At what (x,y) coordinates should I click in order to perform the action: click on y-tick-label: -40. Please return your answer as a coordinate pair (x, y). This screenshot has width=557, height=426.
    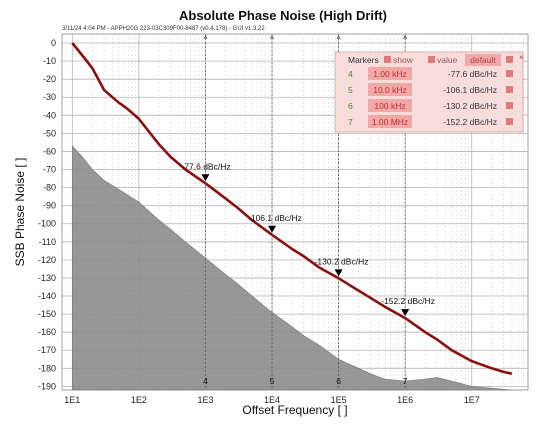
    Looking at the image, I should click on (49, 115).